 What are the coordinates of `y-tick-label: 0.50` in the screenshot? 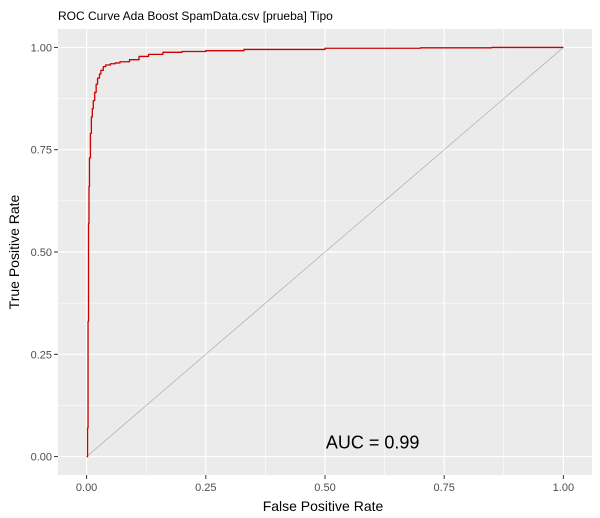 It's located at (41, 253).